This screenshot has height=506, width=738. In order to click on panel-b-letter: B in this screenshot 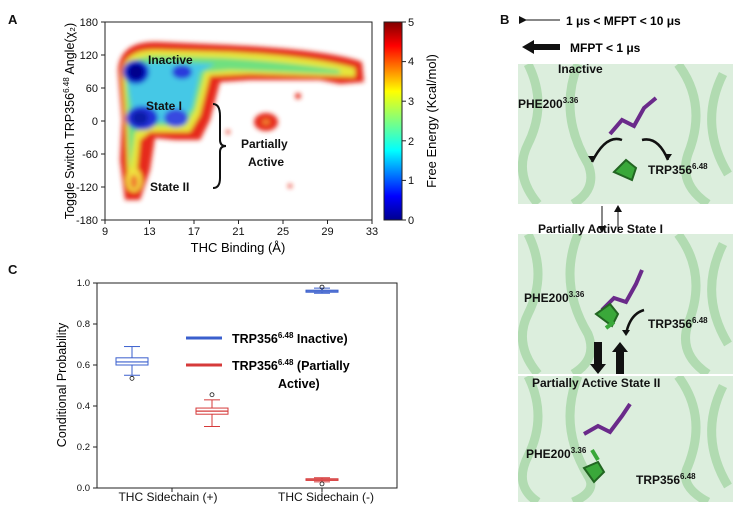, I will do `click(505, 19)`.